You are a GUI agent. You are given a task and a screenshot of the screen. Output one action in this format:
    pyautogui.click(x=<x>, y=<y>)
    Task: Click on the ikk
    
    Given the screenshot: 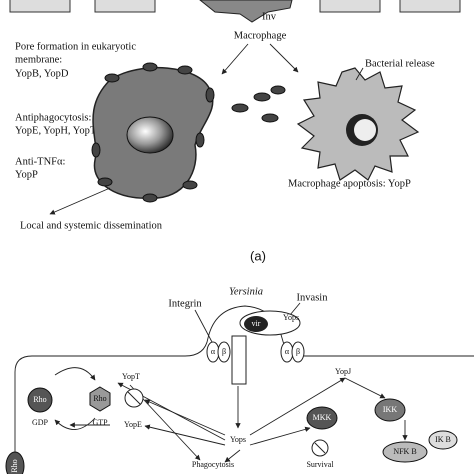 What is the action you would take?
    pyautogui.click(x=390, y=410)
    